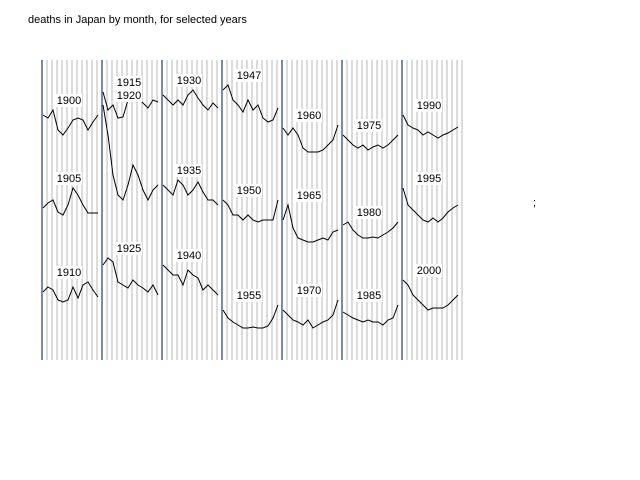  I want to click on series-label: 1915, so click(129, 83).